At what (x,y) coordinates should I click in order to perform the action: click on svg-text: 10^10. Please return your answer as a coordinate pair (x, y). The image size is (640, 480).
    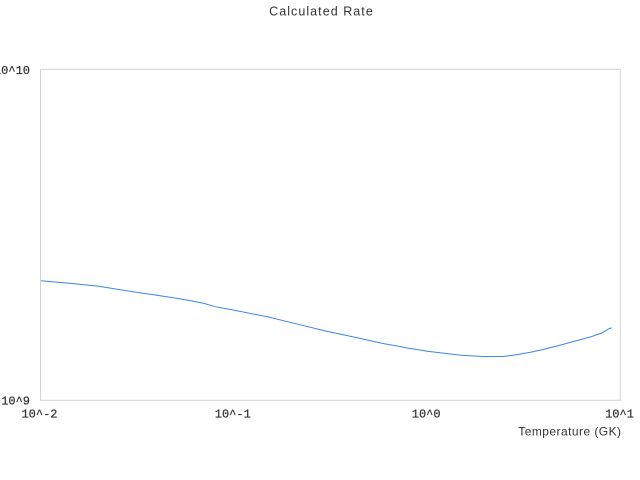
    Looking at the image, I should click on (15, 71).